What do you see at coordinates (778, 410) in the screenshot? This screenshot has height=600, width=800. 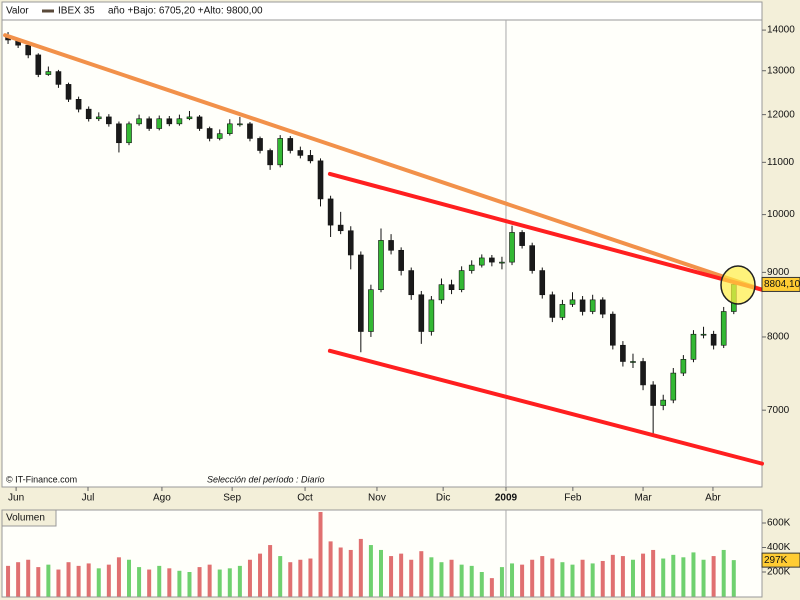 I see `y-tick-label: 7000` at bounding box center [778, 410].